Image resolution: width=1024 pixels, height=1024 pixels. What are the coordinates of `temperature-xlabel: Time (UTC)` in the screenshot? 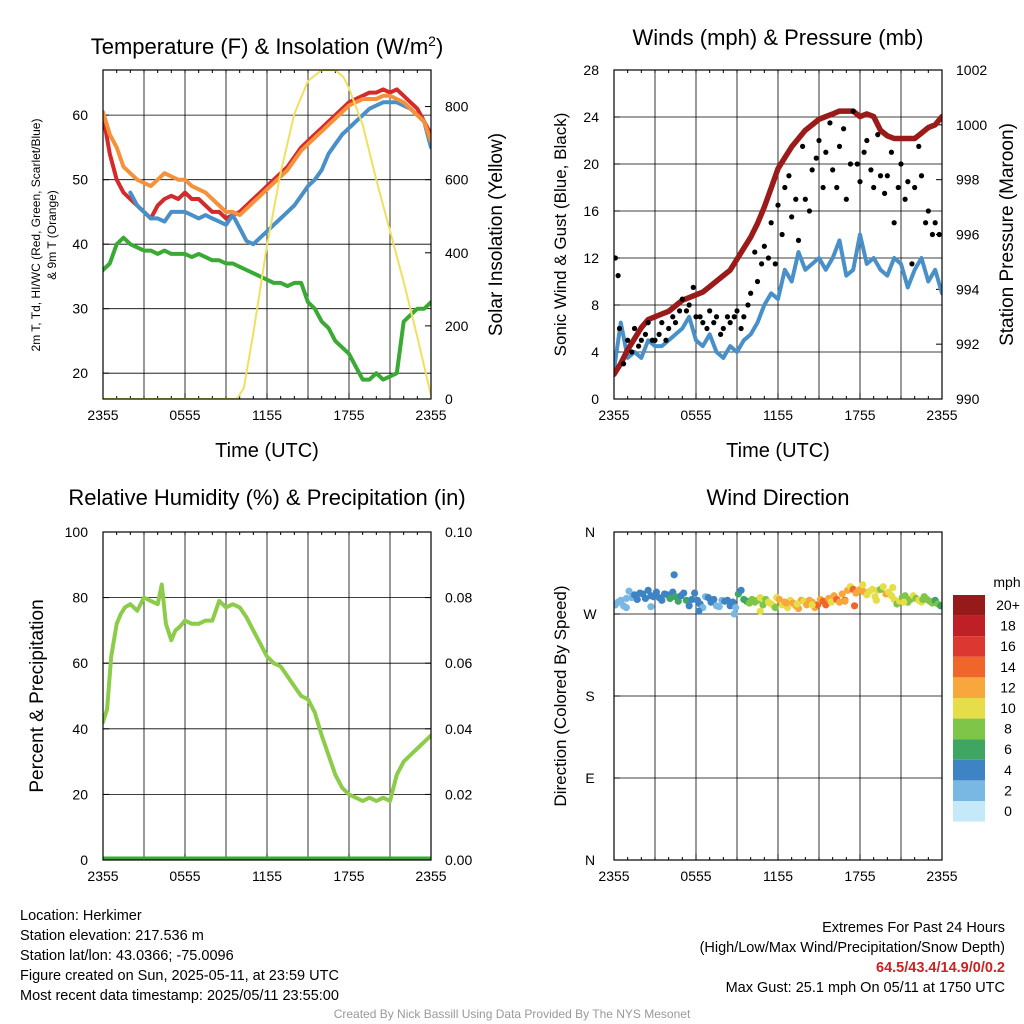 It's located at (267, 451).